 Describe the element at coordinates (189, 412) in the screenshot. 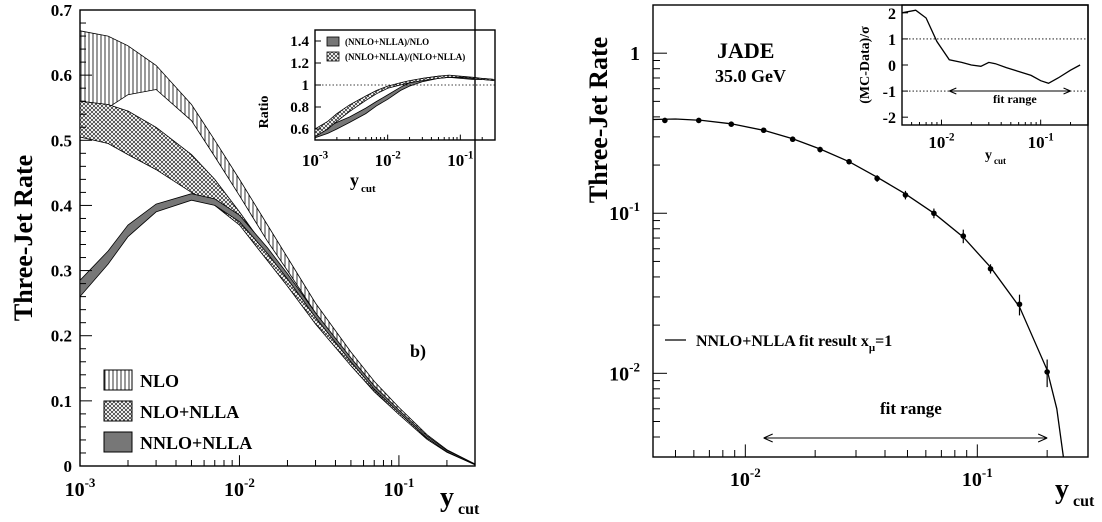

I see `legend-label-1: NLO+NLLA` at that location.